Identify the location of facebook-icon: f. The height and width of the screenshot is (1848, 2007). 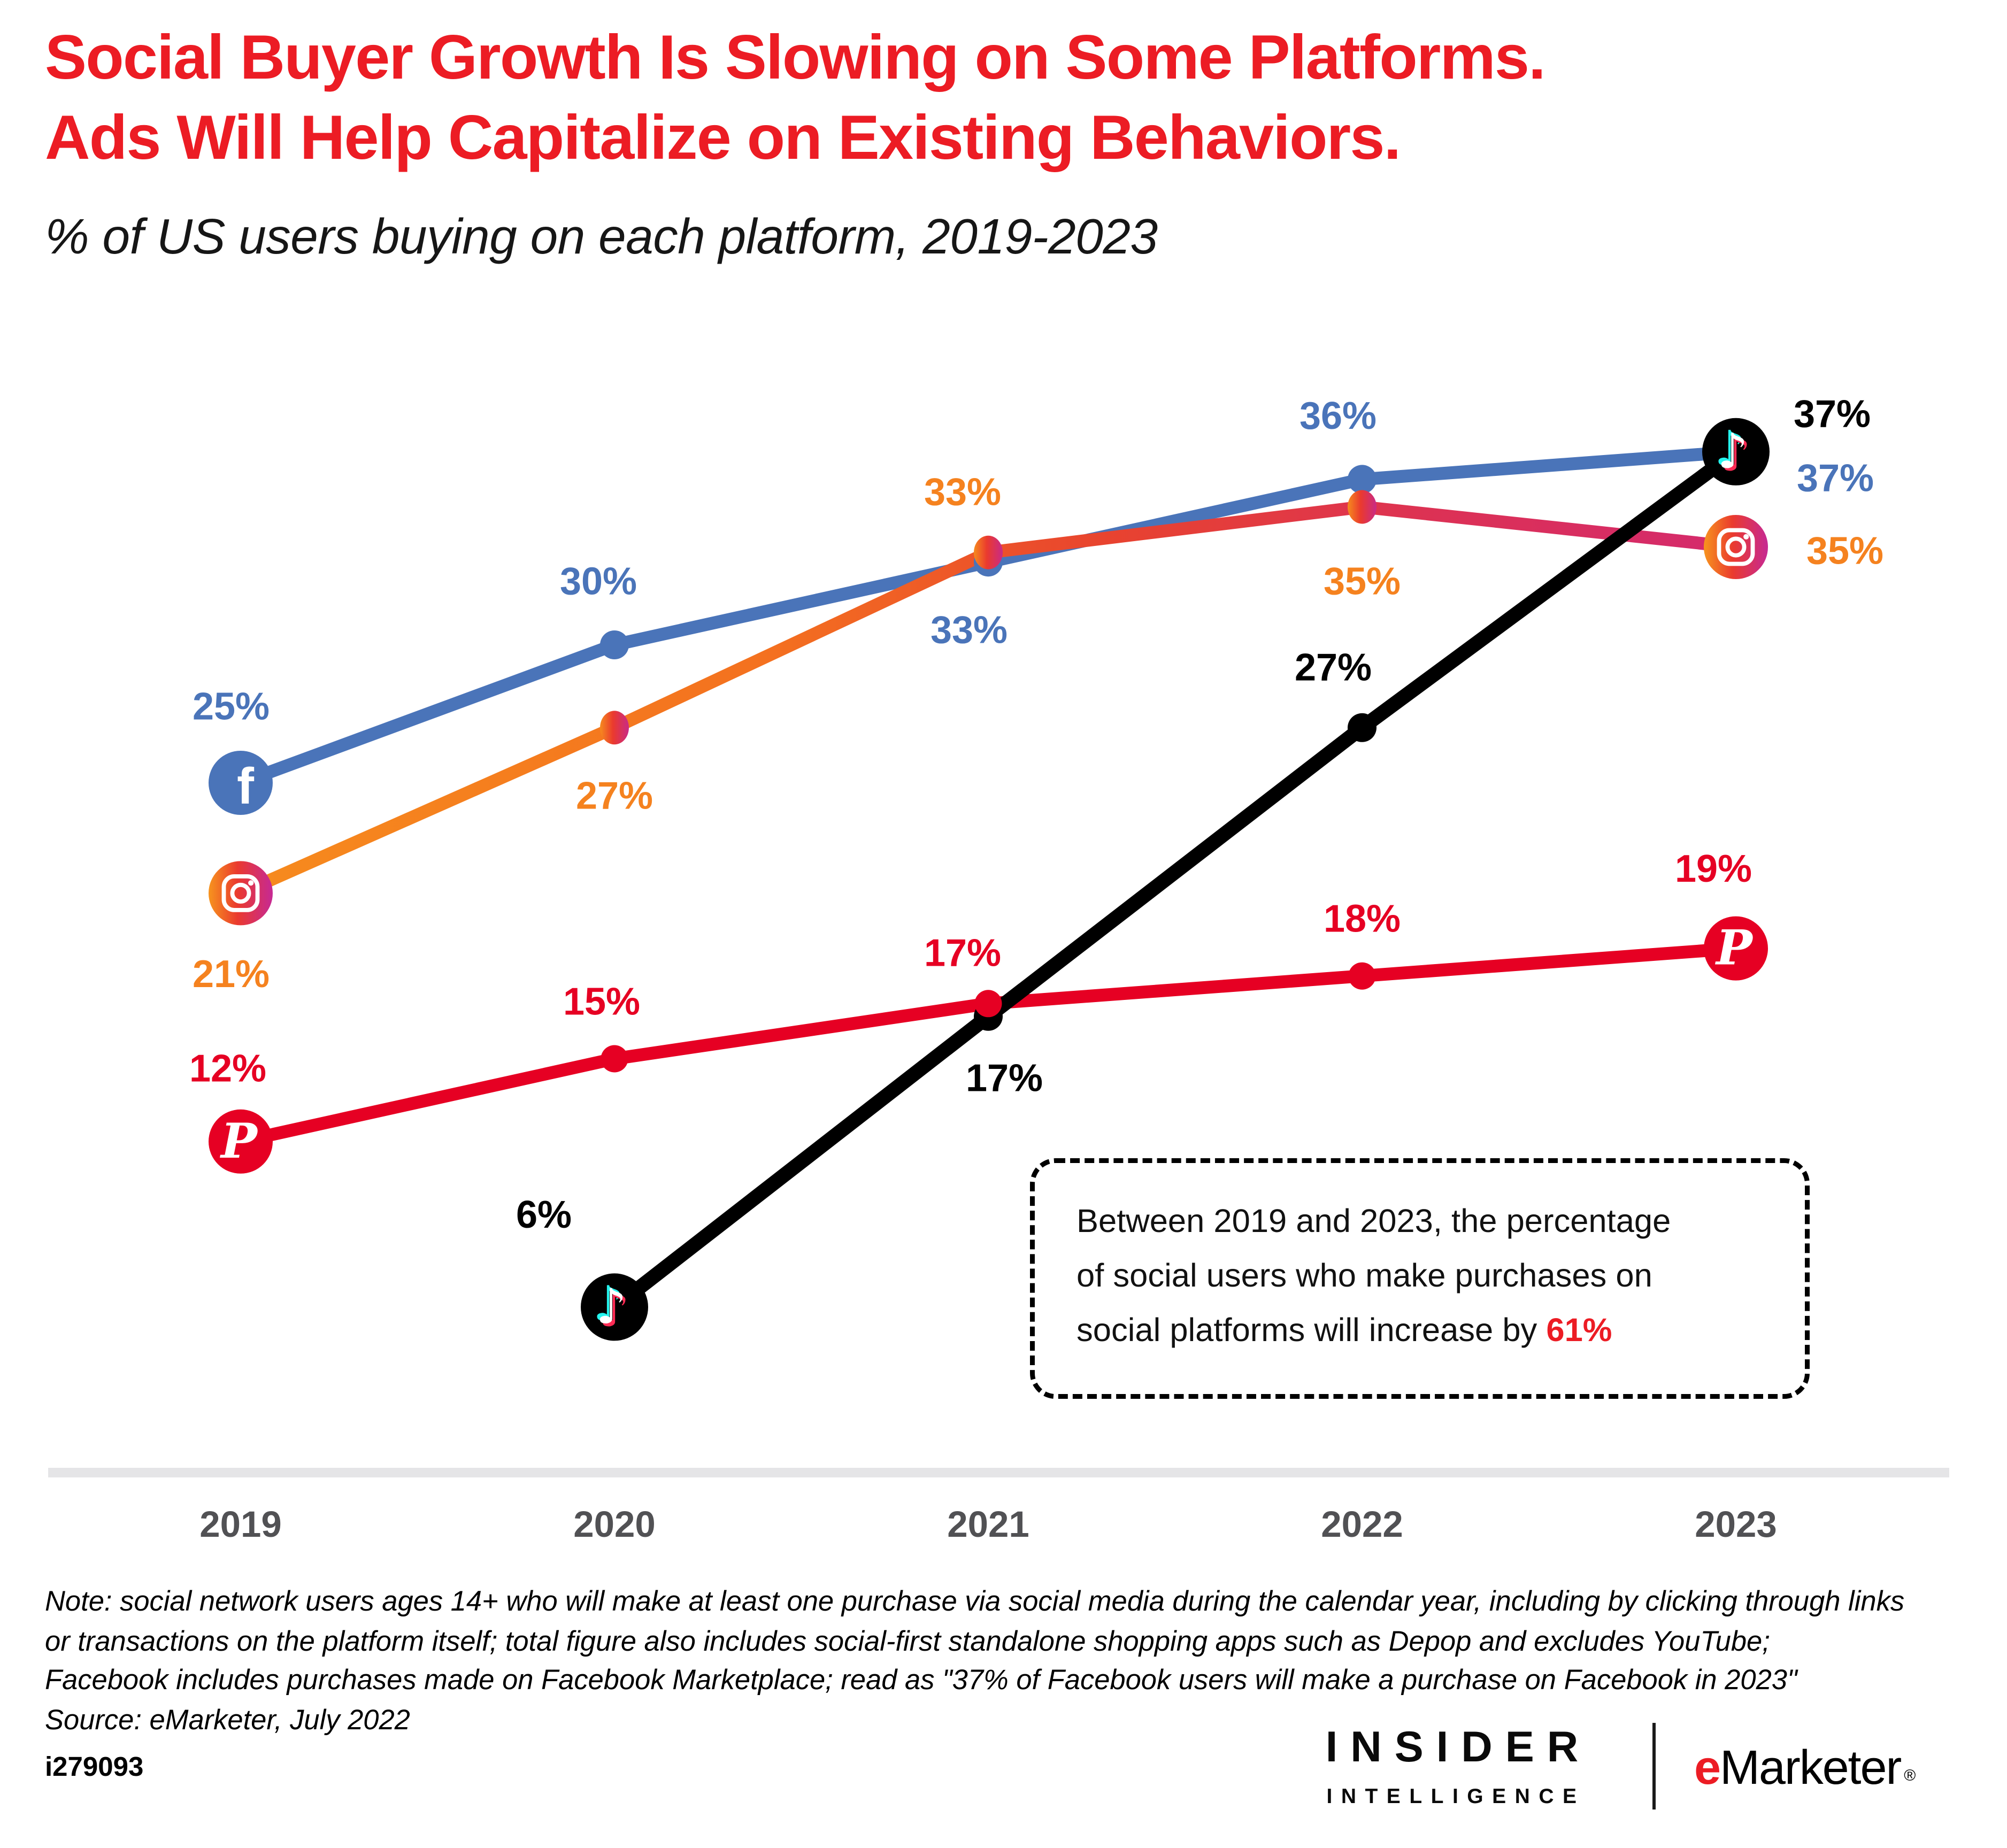
(241, 783).